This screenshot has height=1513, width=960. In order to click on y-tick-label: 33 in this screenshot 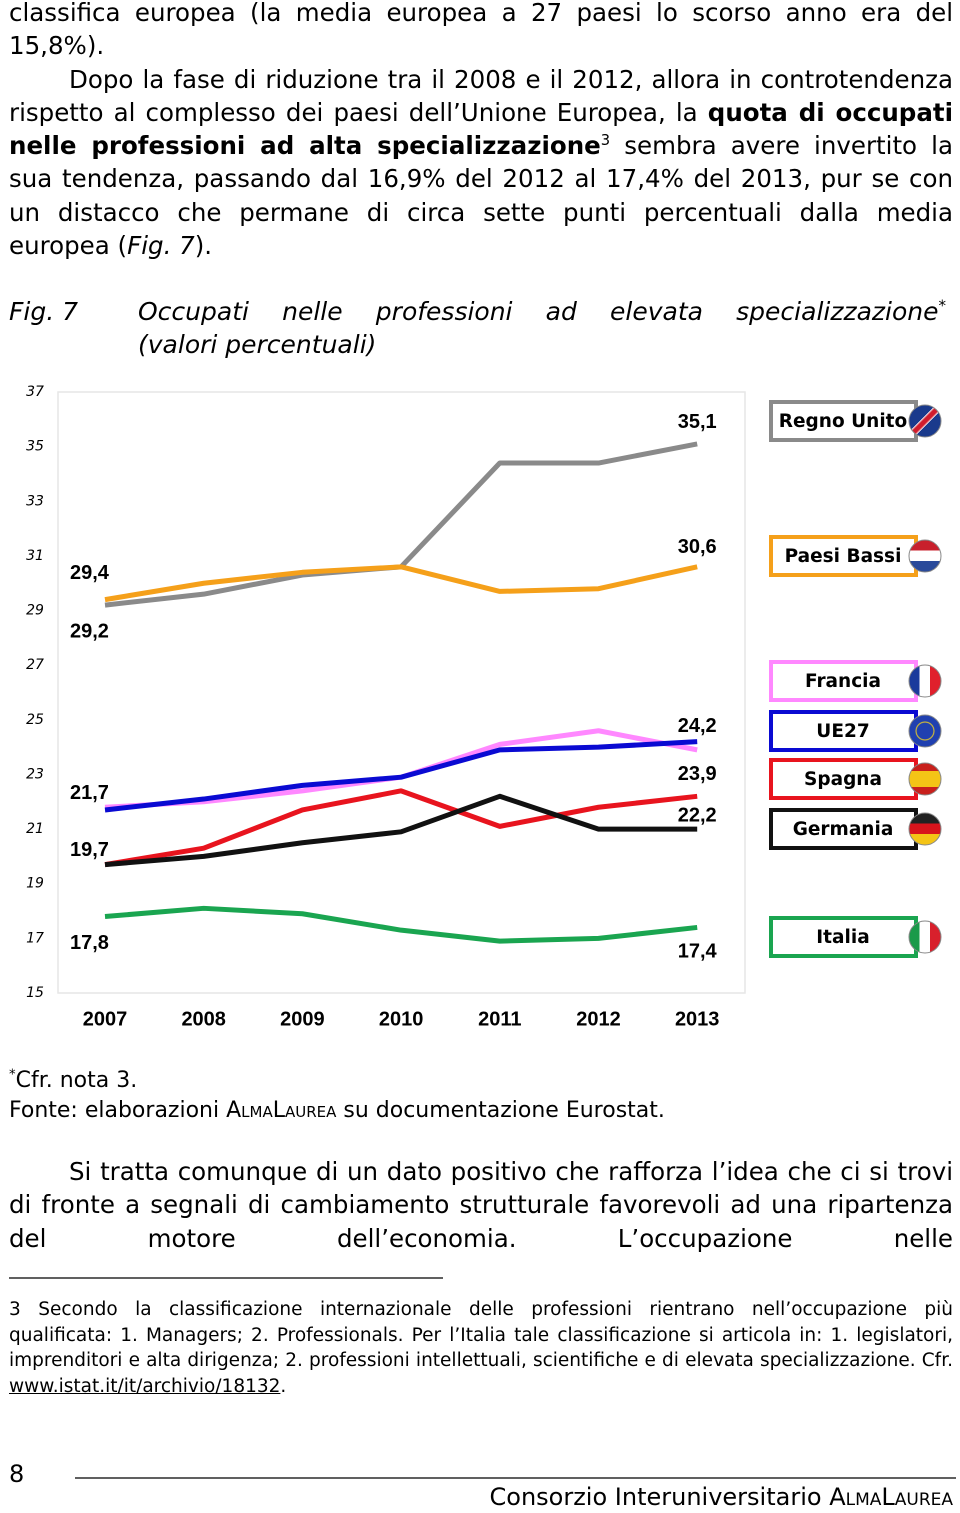, I will do `click(35, 501)`.